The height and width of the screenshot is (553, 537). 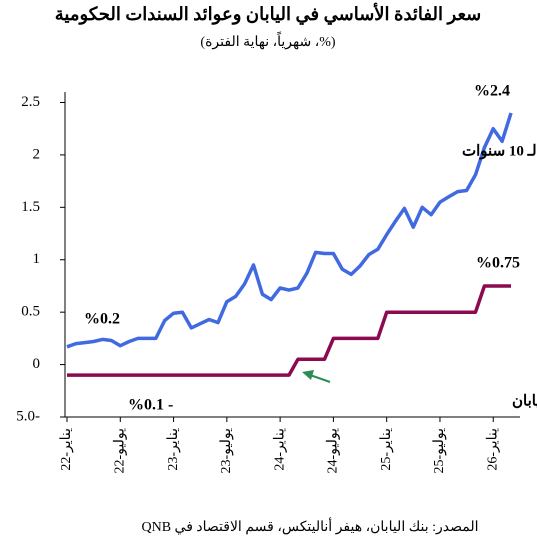 What do you see at coordinates (119, 451) in the screenshot?
I see `x-tick-label: يوليو-22` at bounding box center [119, 451].